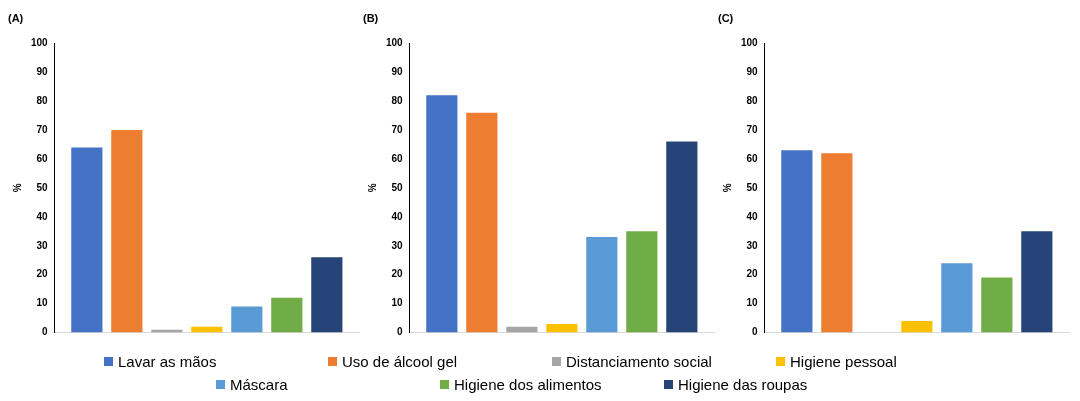  Describe the element at coordinates (639, 361) in the screenshot. I see `legend-label: Distanciamento social` at that location.